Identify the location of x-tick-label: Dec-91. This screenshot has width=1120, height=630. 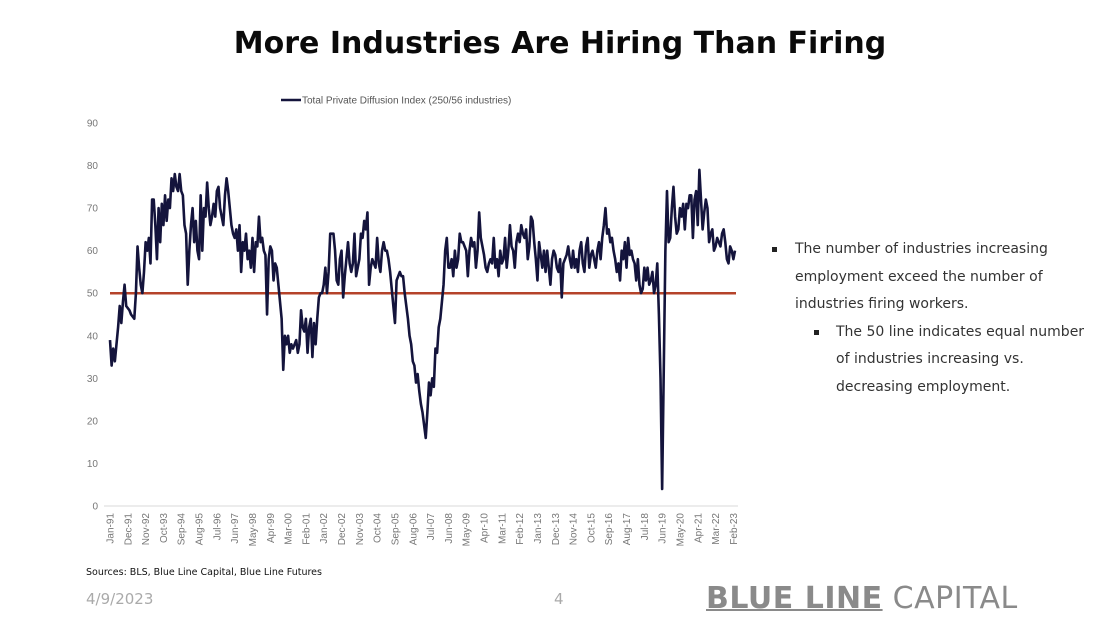
(128, 529).